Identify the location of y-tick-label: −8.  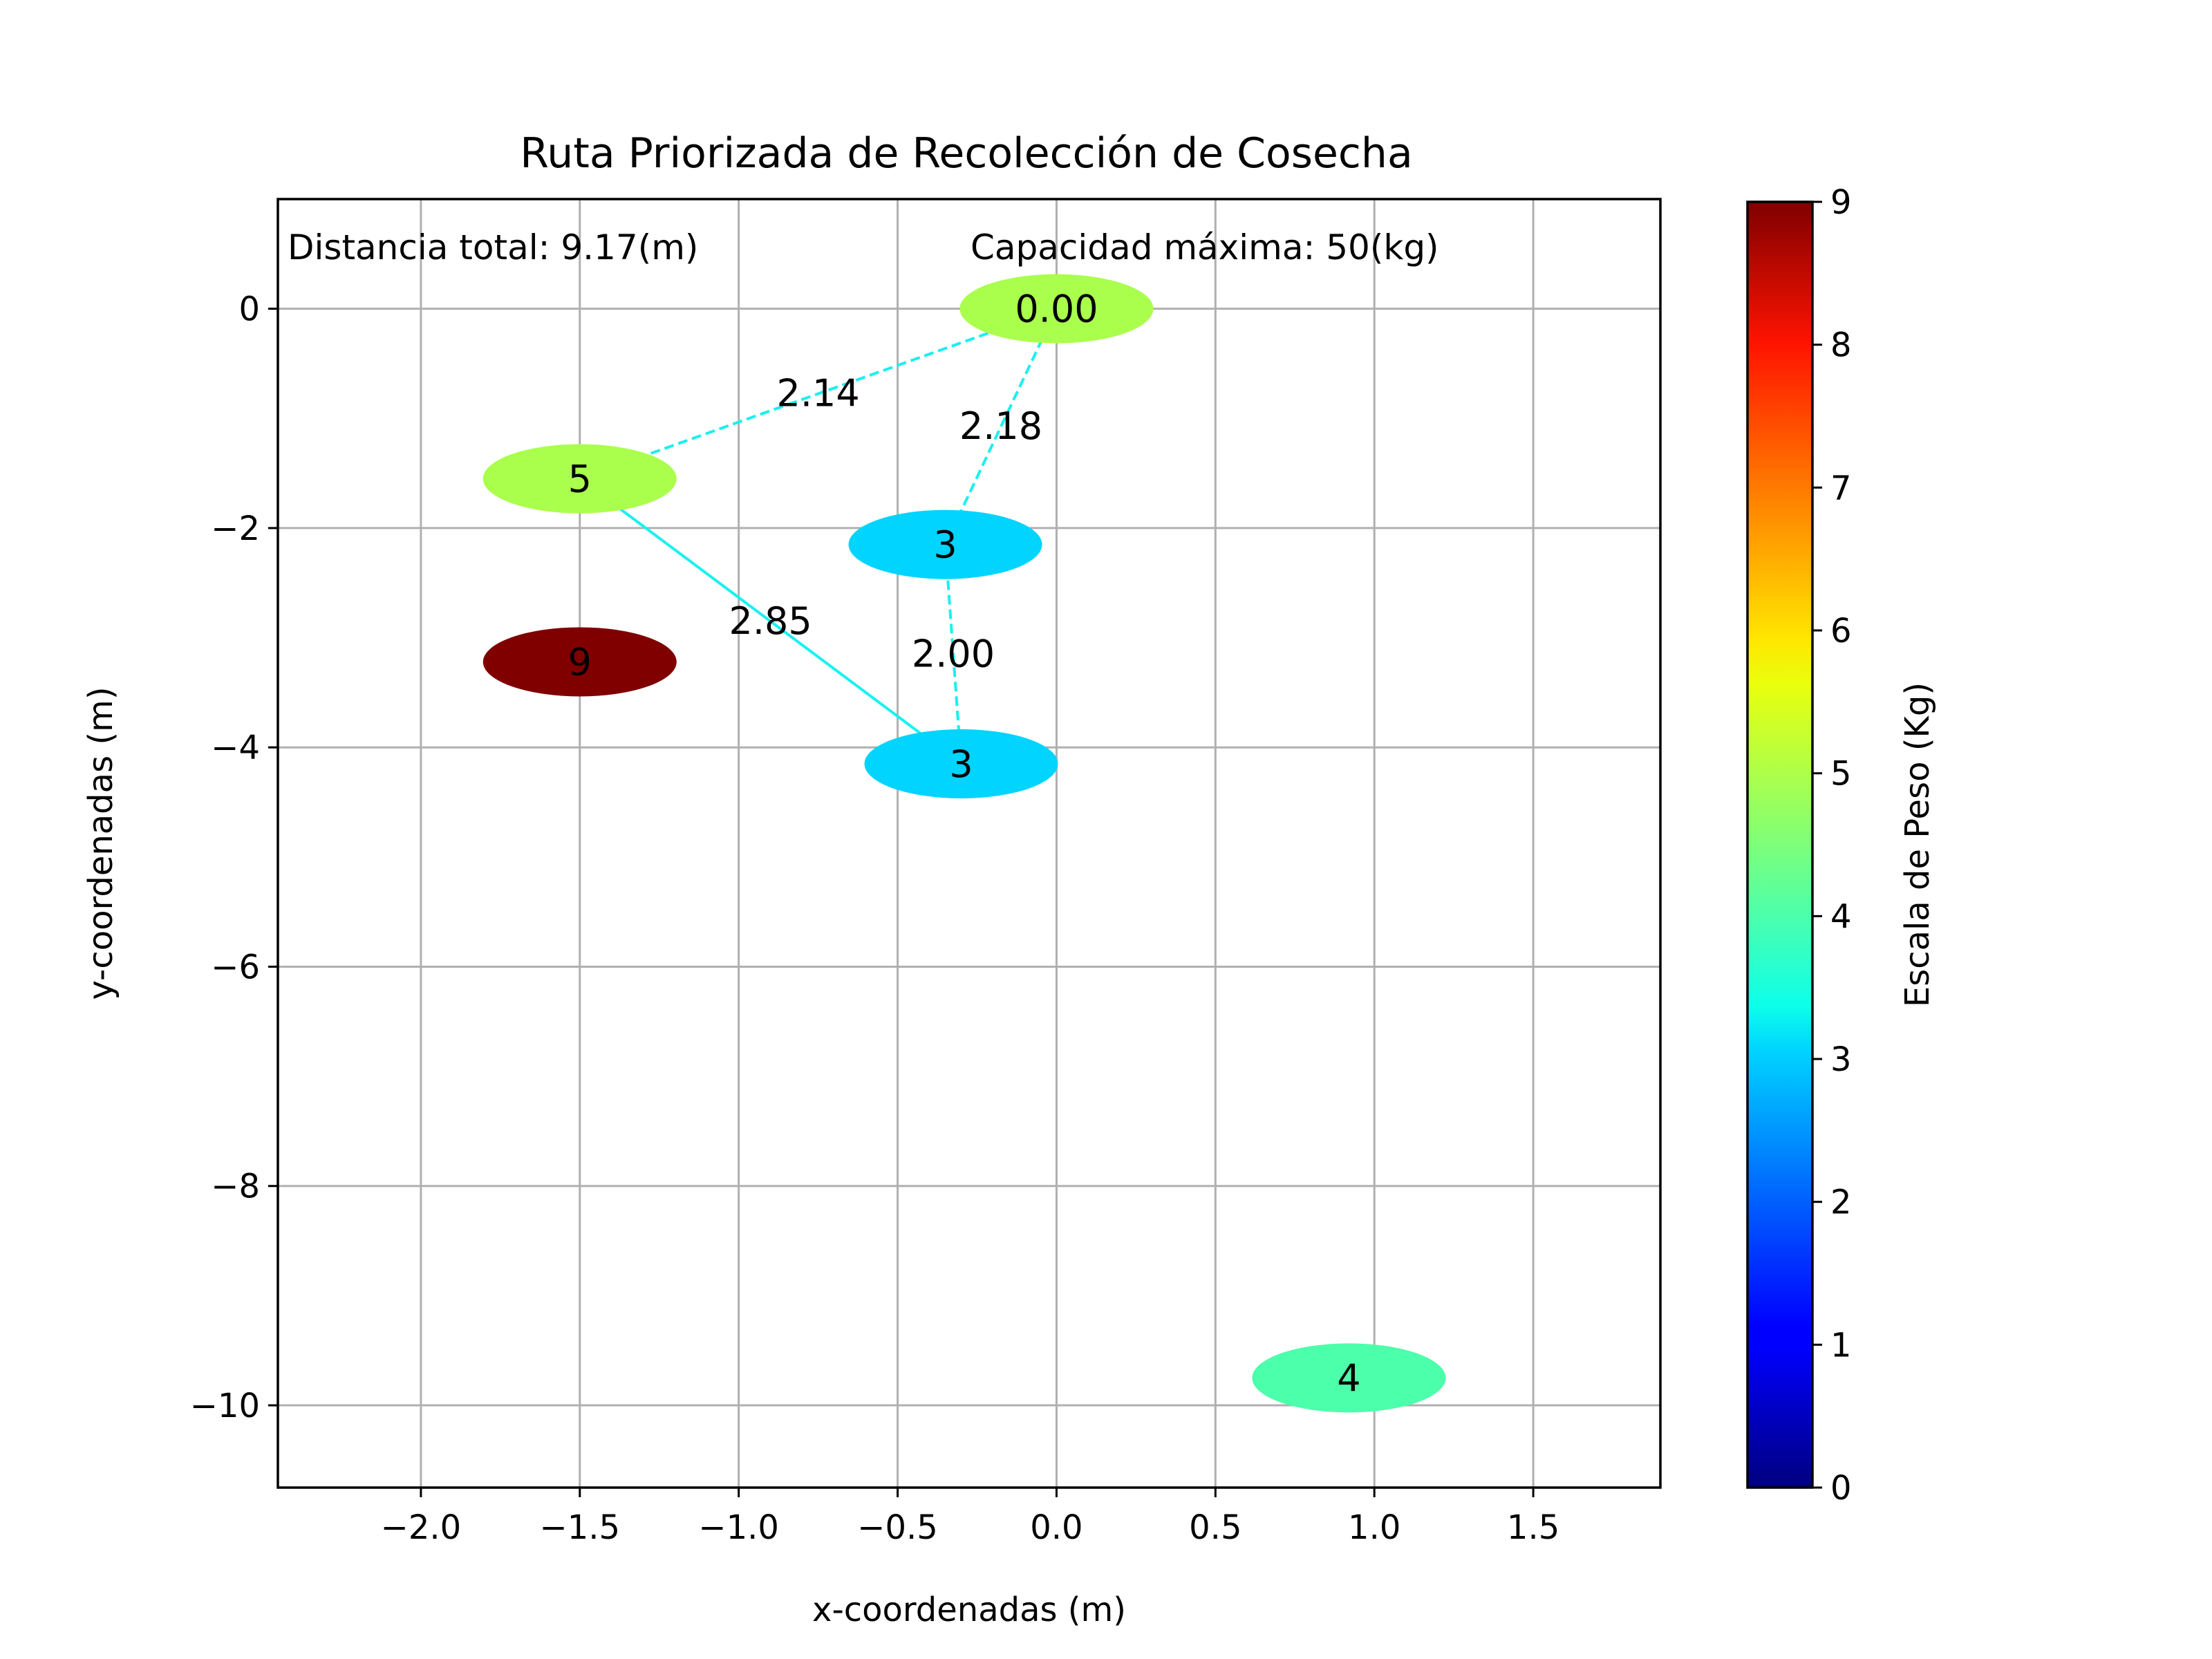
(235, 1187).